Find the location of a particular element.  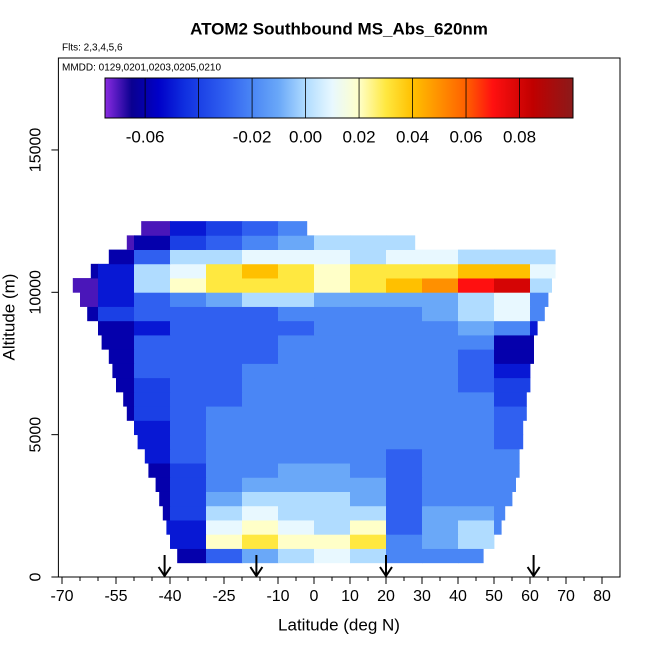

colorbar is located at coordinates (339, 98).